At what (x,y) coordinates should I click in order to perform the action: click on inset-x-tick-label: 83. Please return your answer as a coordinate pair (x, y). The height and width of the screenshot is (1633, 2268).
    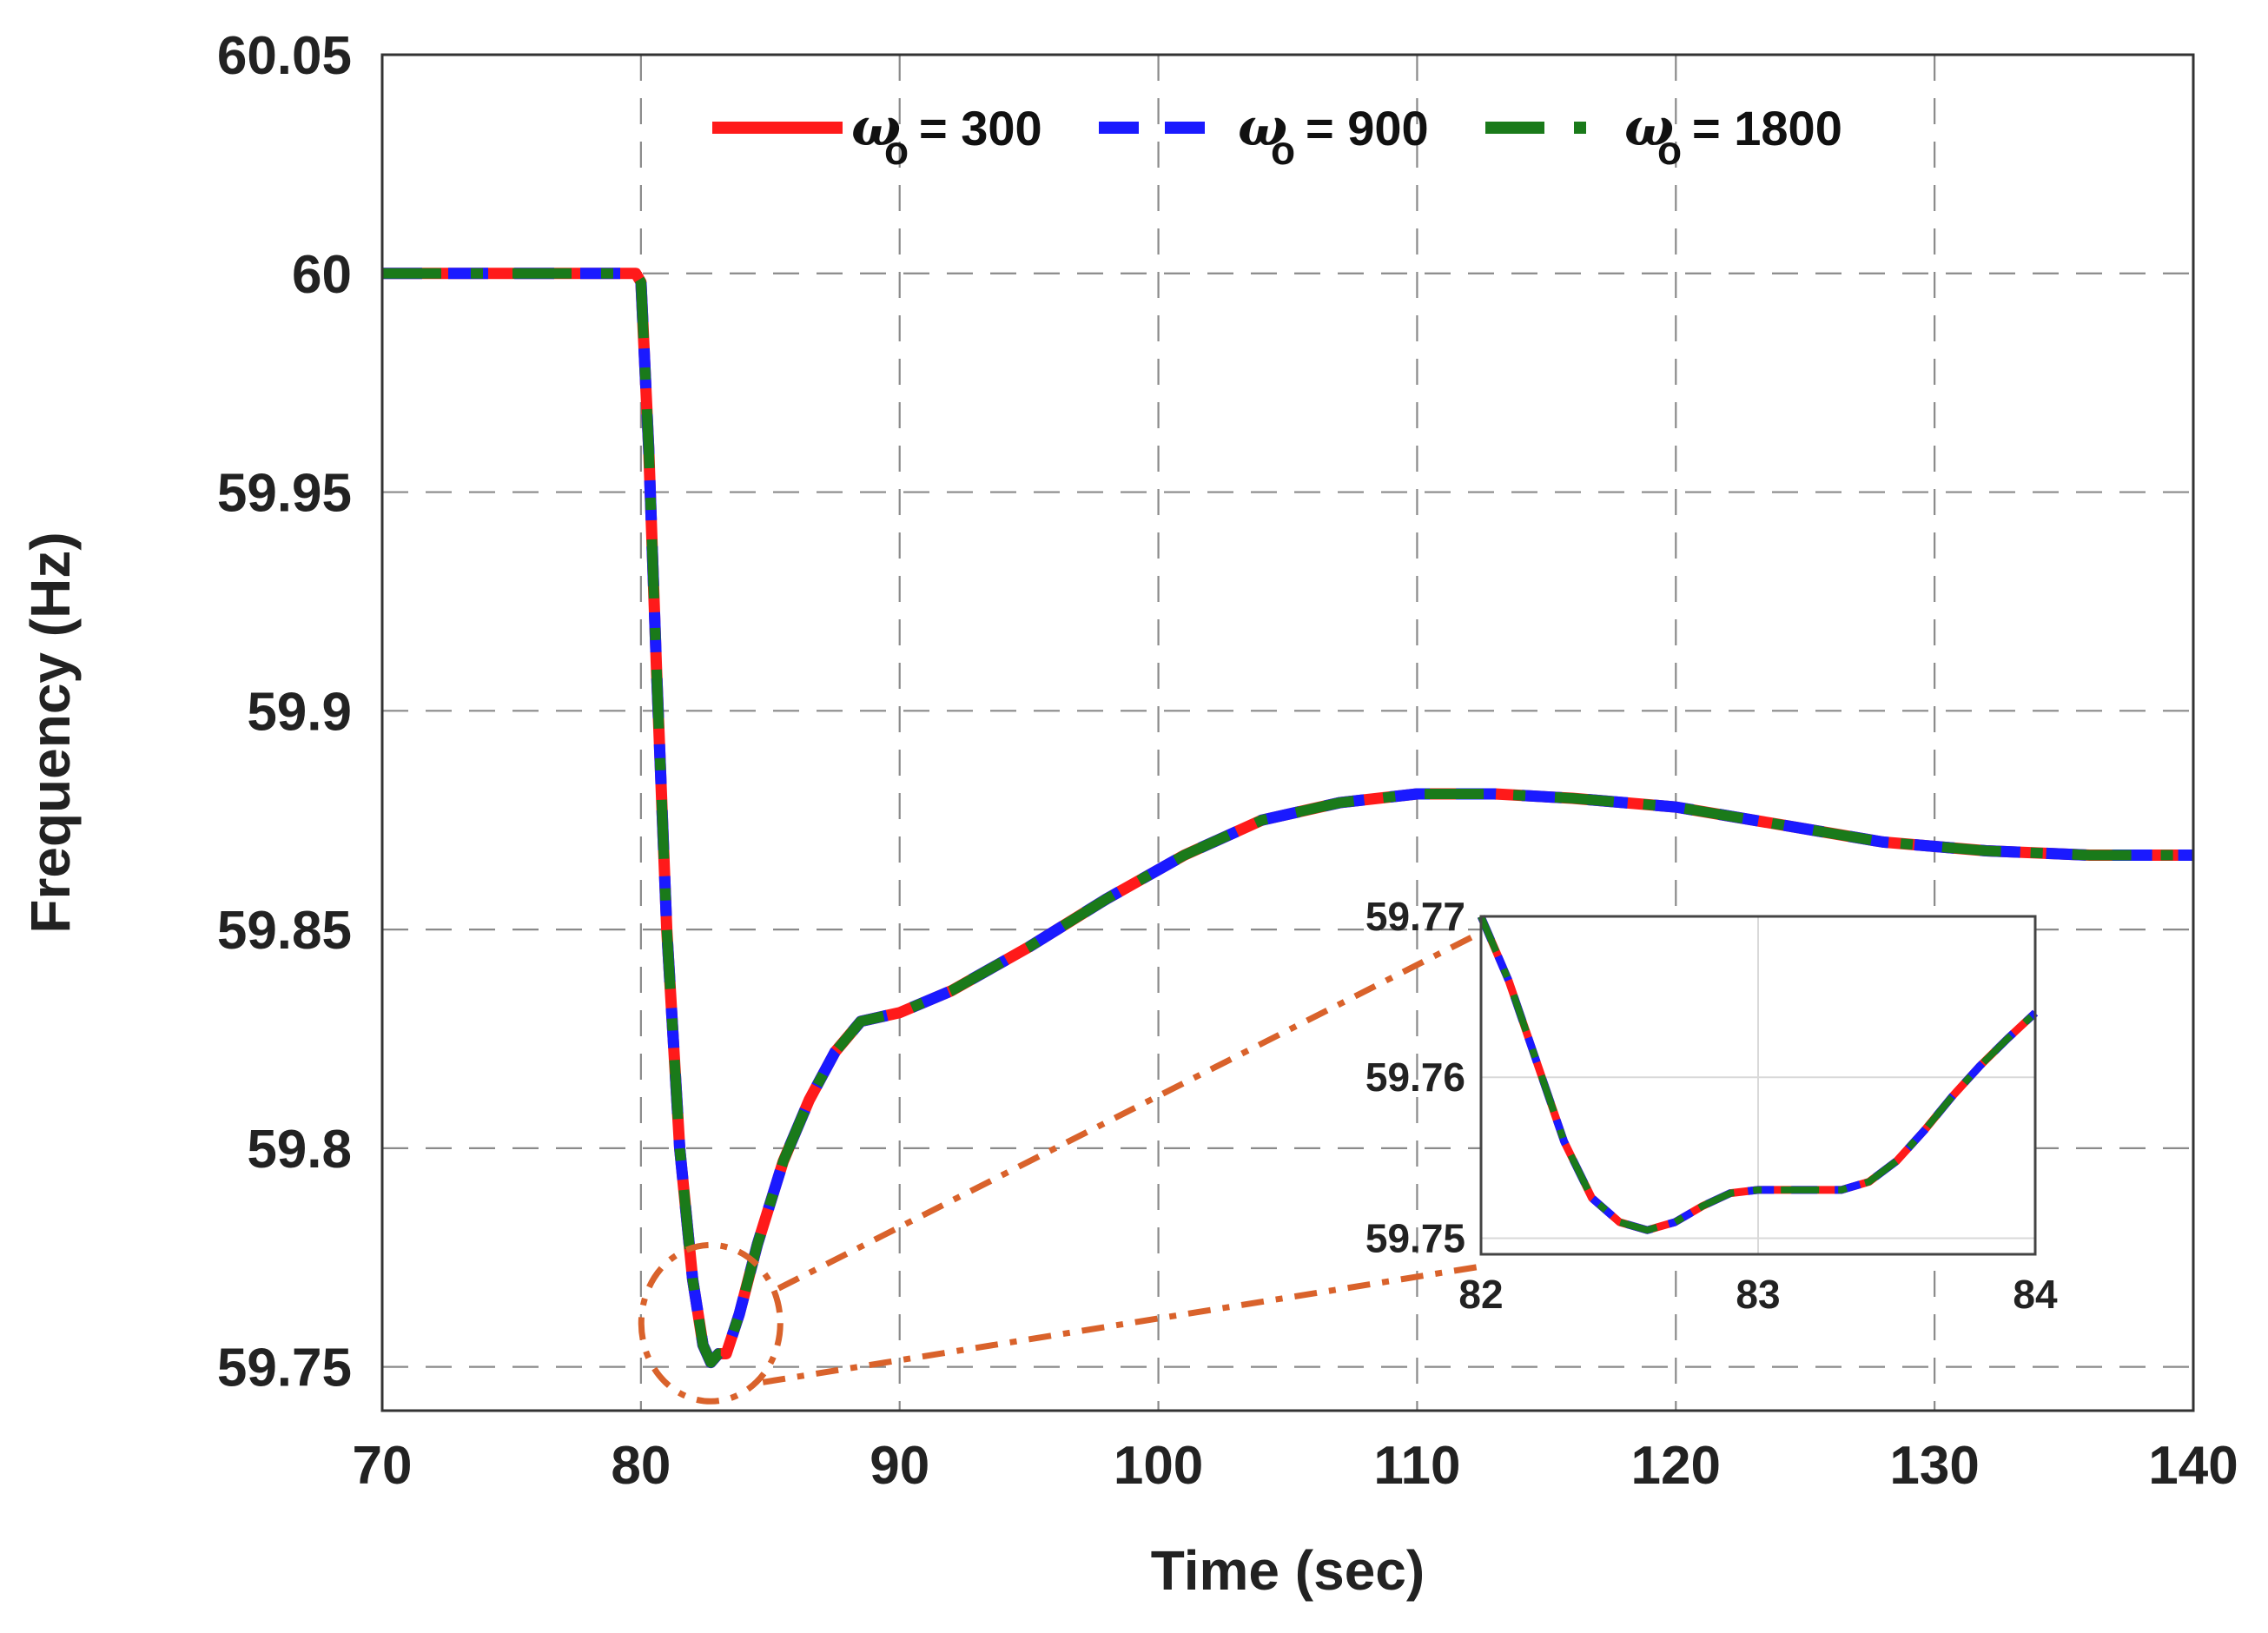
    Looking at the image, I should click on (1758, 1294).